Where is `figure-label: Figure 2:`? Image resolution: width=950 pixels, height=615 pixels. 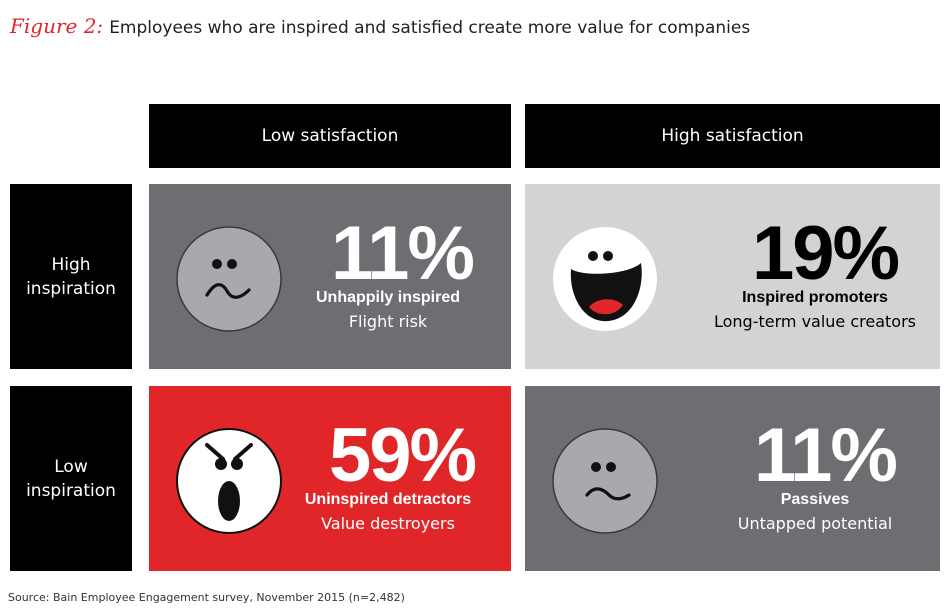 figure-label: Figure 2: is located at coordinates (57, 26).